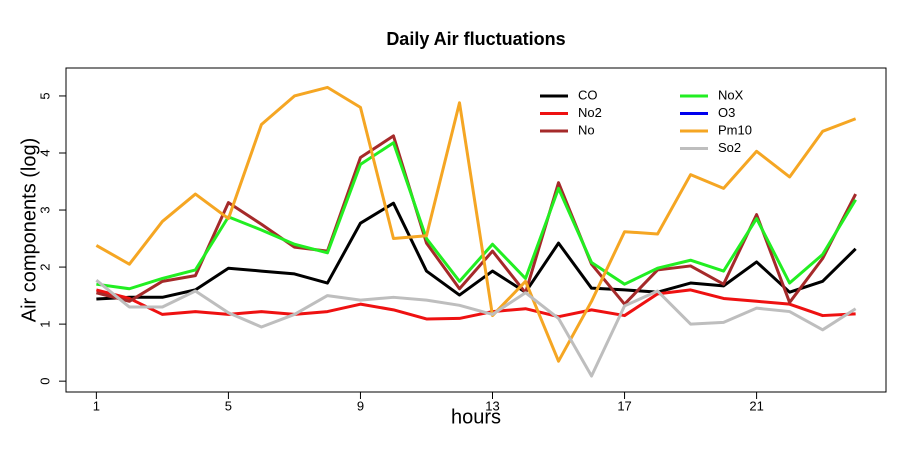 This screenshot has height=450, width=900. I want to click on y-tick-label: 5, so click(44, 95).